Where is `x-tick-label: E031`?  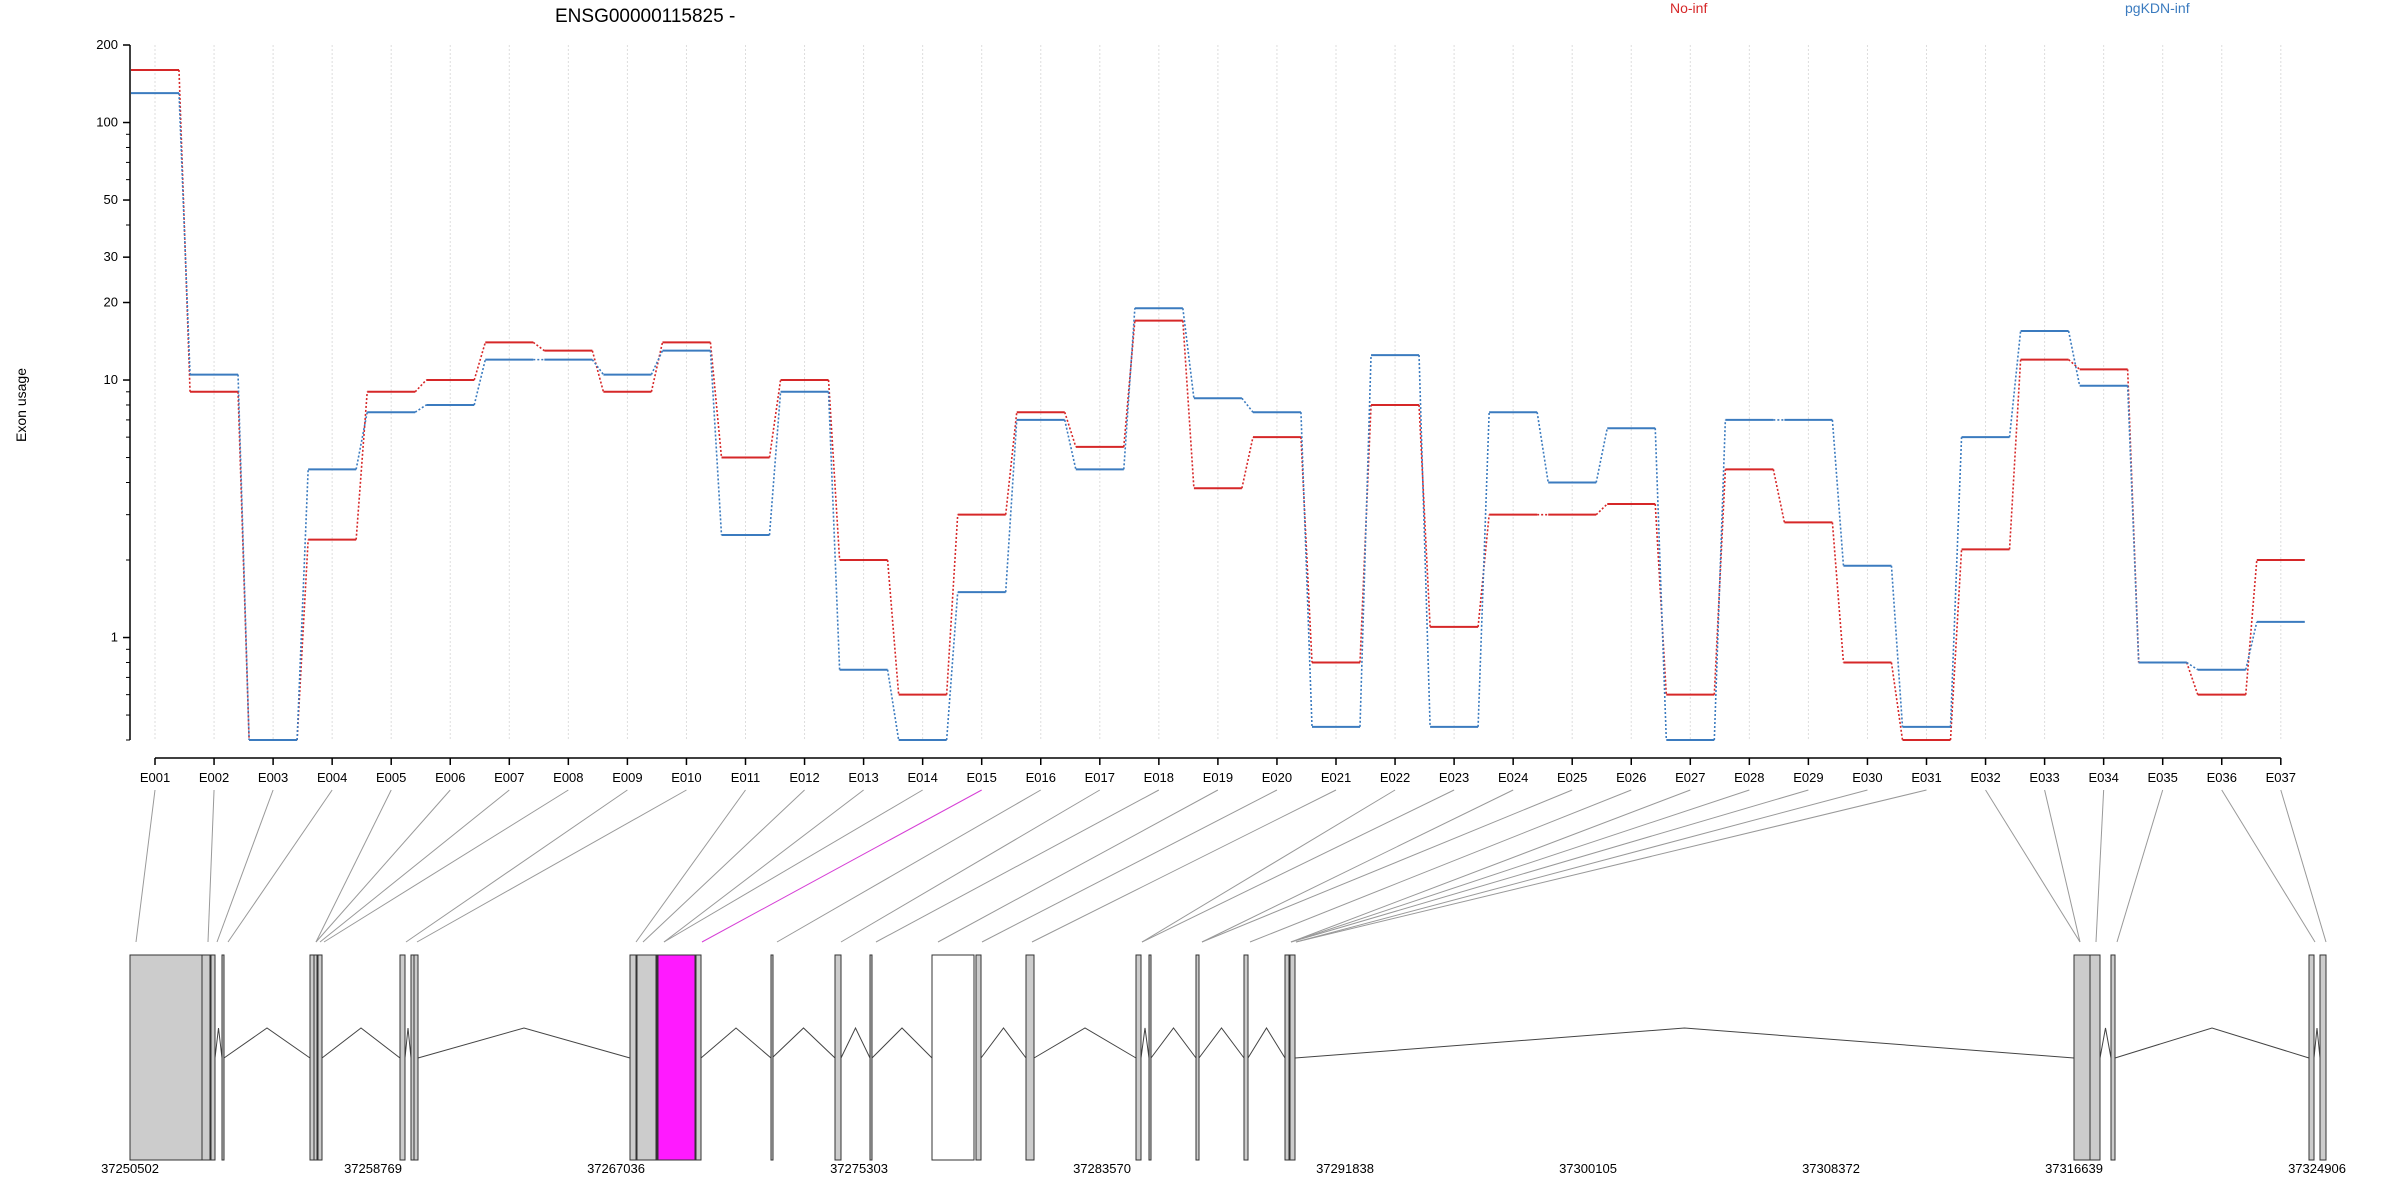 x-tick-label: E031 is located at coordinates (1926, 777).